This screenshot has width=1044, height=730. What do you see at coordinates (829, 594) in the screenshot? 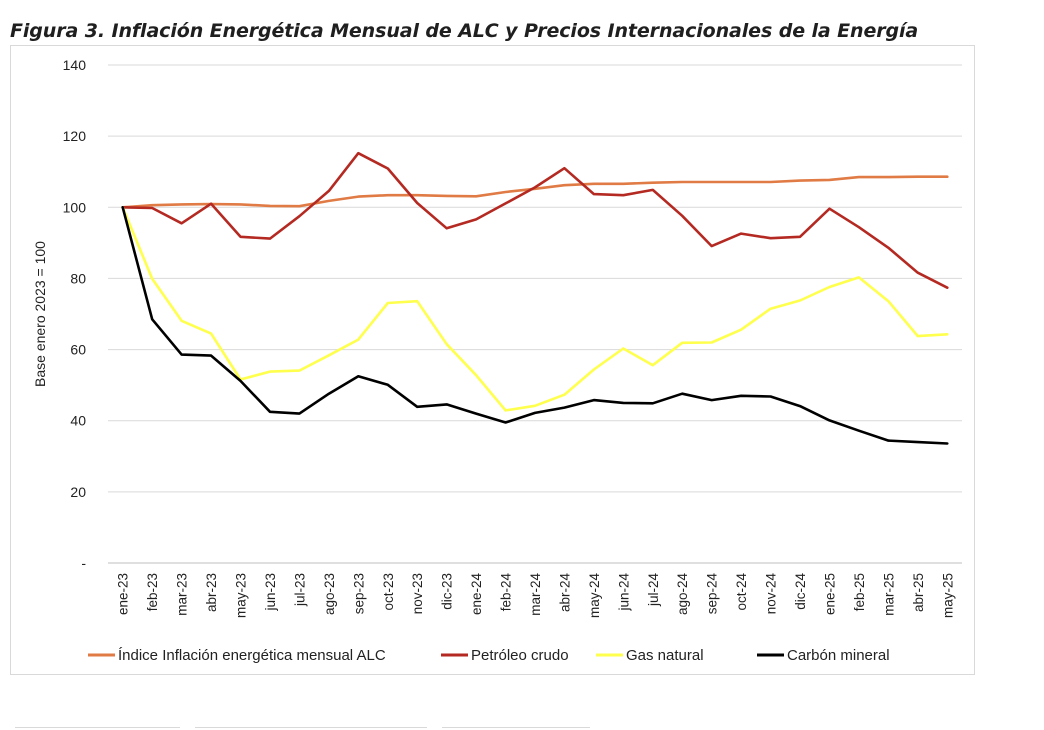
I see `x-tick-label: ene-25` at bounding box center [829, 594].